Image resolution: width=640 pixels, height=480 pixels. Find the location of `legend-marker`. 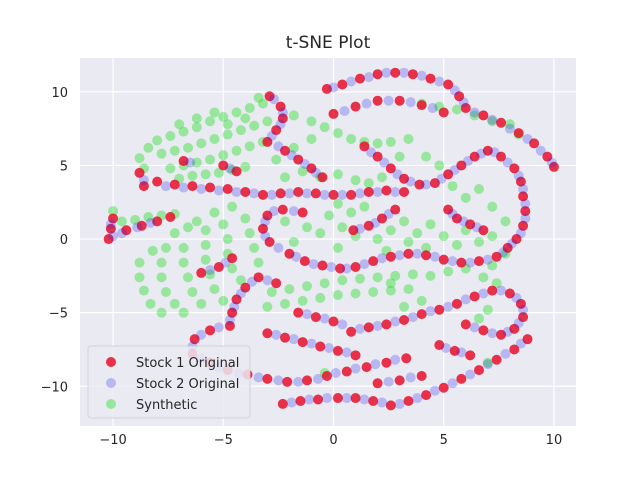

legend-marker is located at coordinates (111, 362).